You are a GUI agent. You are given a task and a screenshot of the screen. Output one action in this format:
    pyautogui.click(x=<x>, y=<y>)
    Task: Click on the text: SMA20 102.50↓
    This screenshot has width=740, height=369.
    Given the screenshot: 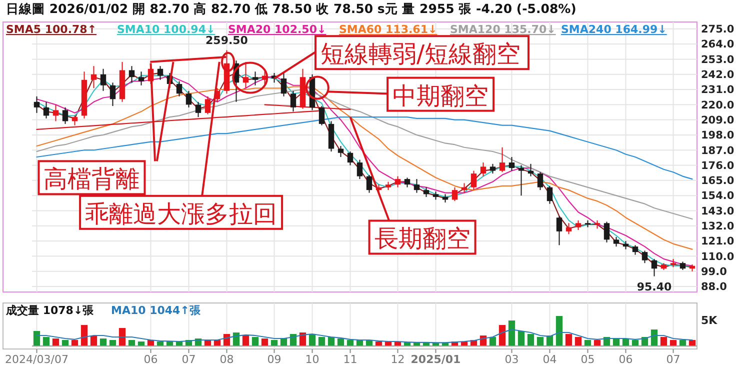 What is the action you would take?
    pyautogui.click(x=277, y=29)
    